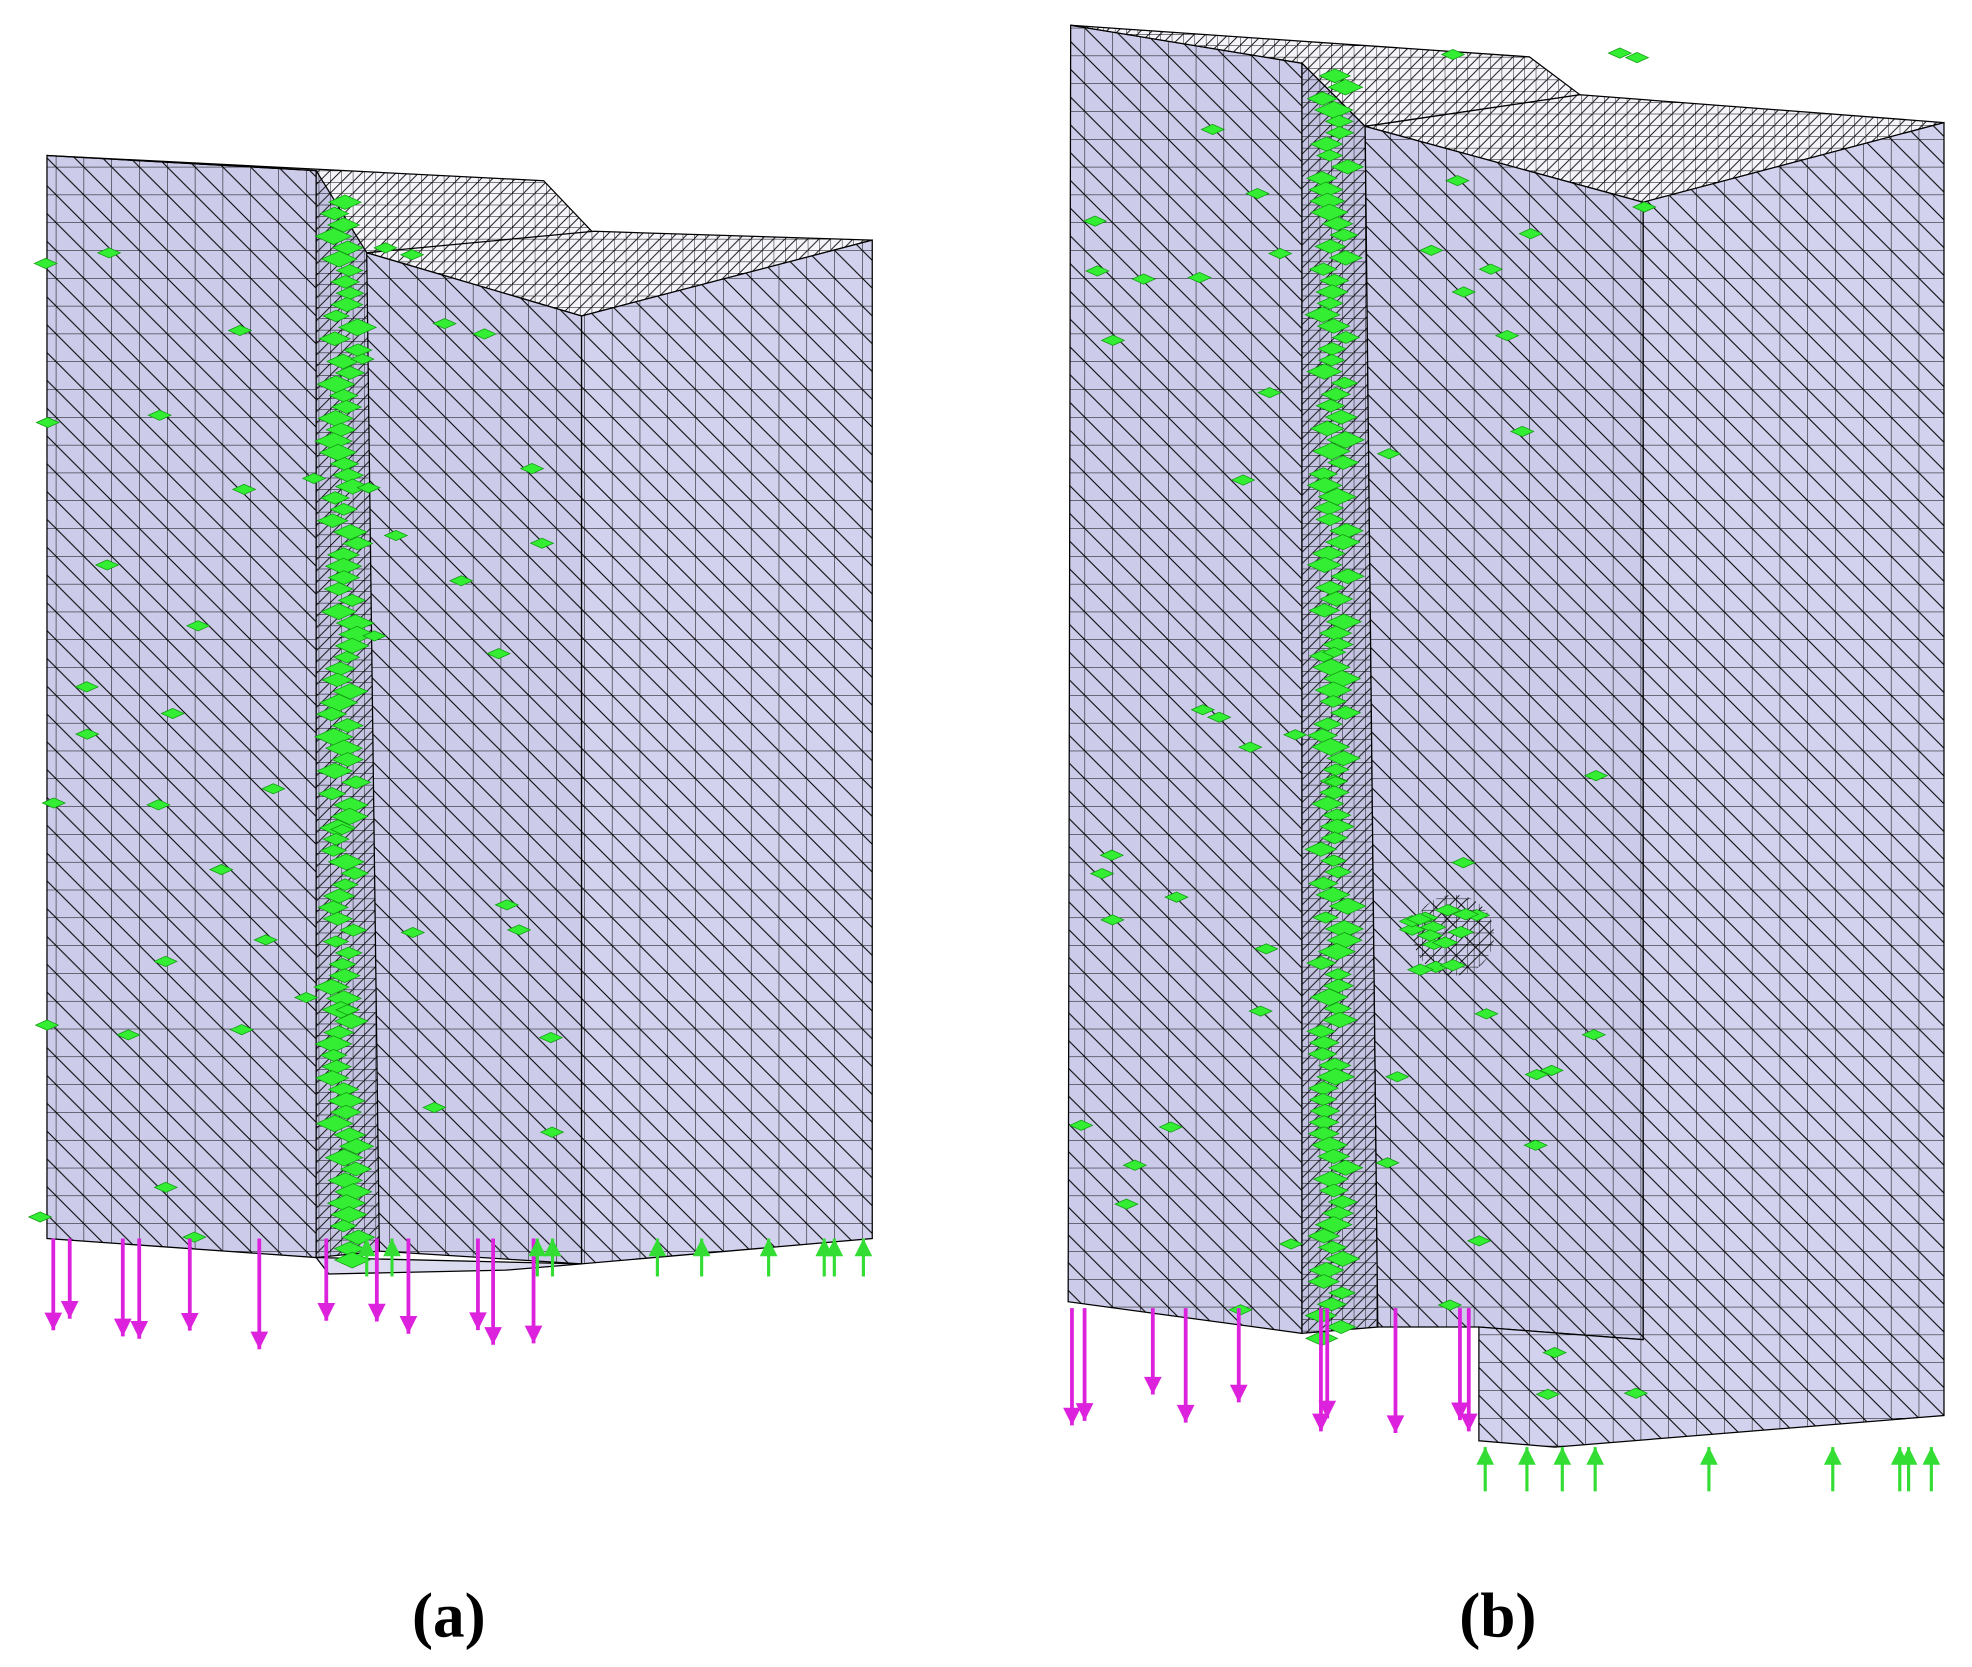 This screenshot has width=1972, height=1667. What do you see at coordinates (1497, 1616) in the screenshot?
I see `panel-label: (b)` at bounding box center [1497, 1616].